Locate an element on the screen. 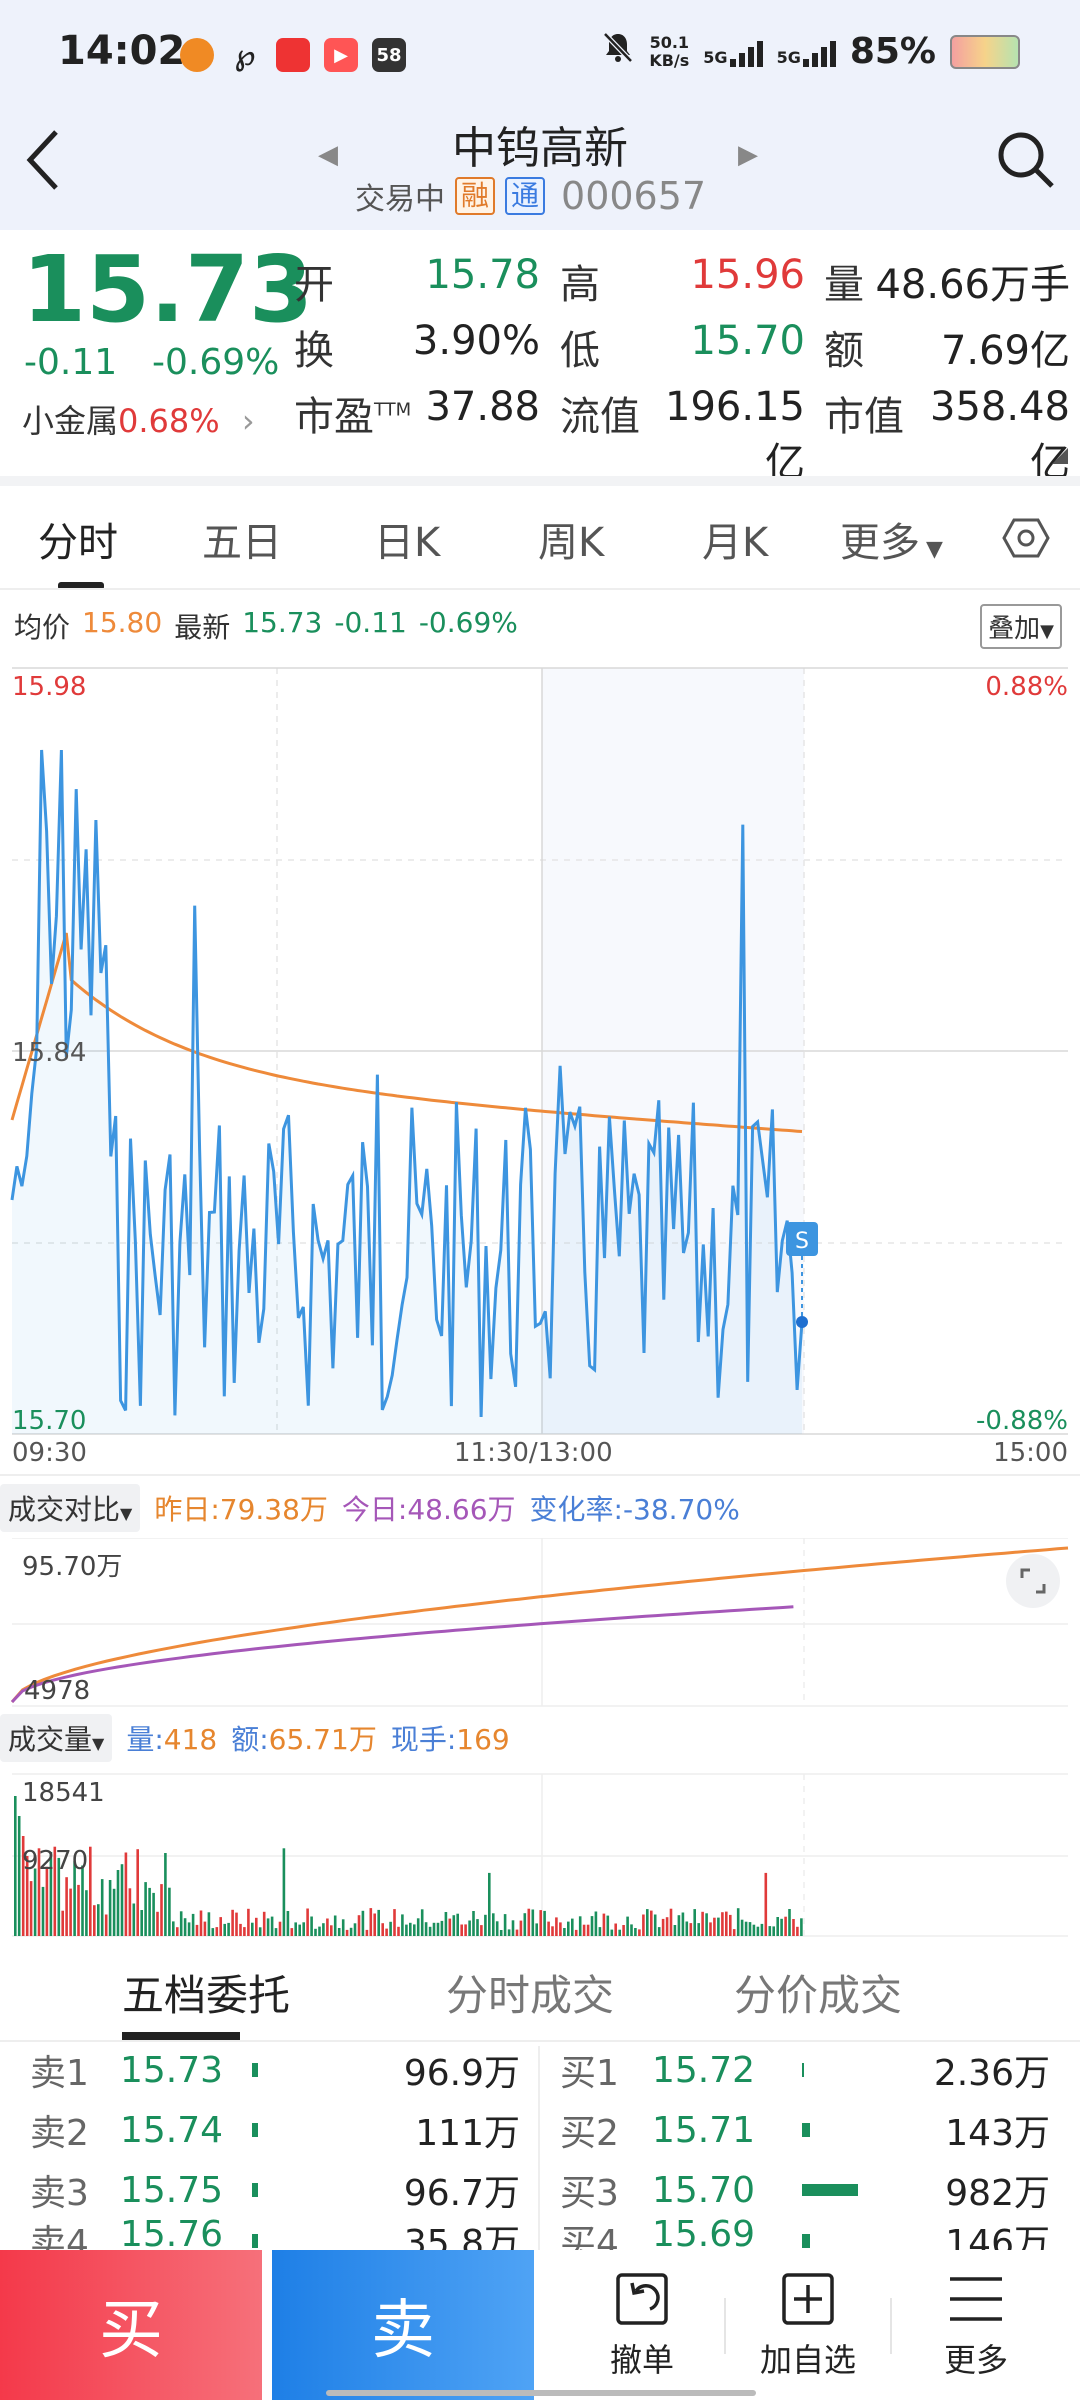 The image size is (1080, 2400). sell-row: 卖4 15.76 35.8万 is located at coordinates (275, 2232).